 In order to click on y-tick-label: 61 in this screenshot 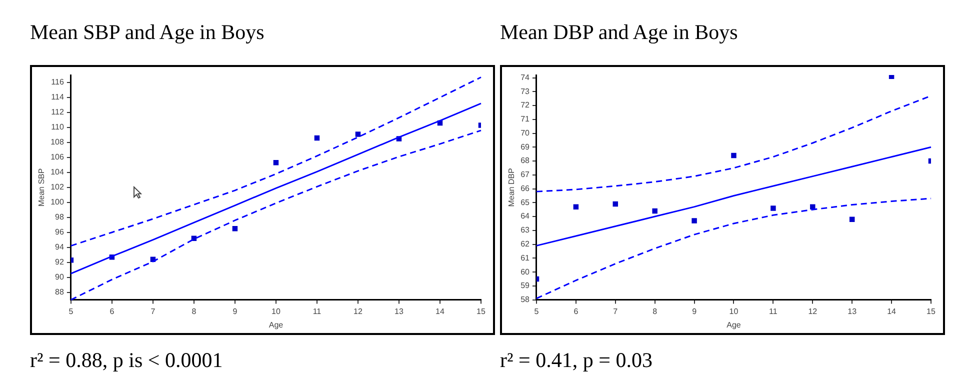, I will do `click(525, 257)`.